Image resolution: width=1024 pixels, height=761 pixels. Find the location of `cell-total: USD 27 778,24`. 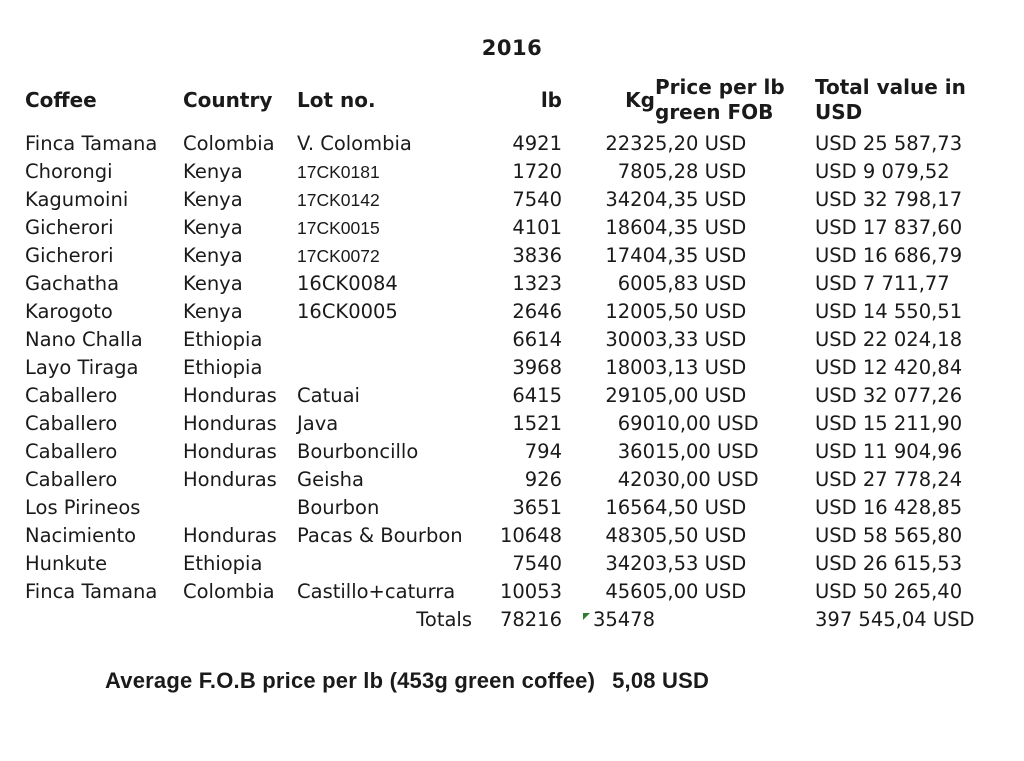

cell-total: USD 27 778,24 is located at coordinates (889, 479).